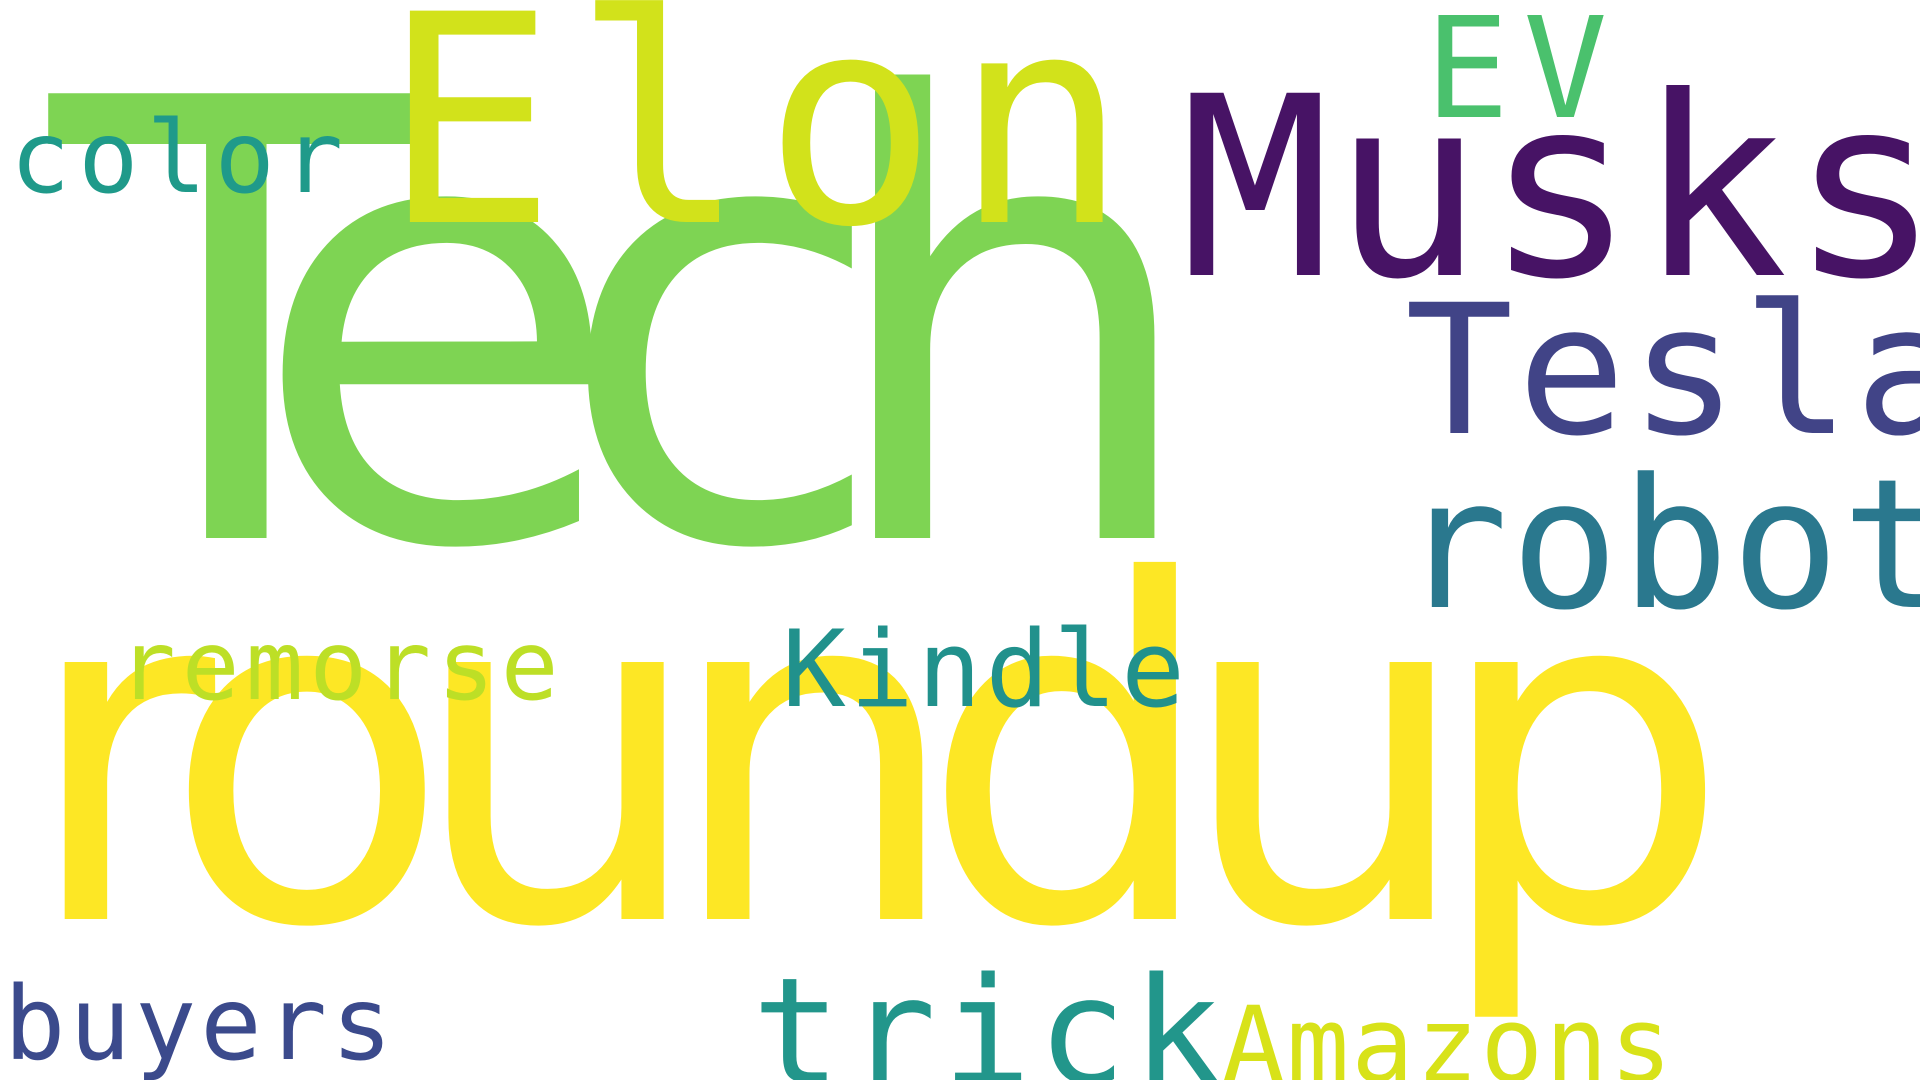 The height and width of the screenshot is (1080, 1920). Describe the element at coordinates (1523, 75) in the screenshot. I see `word-ev: EV` at that location.